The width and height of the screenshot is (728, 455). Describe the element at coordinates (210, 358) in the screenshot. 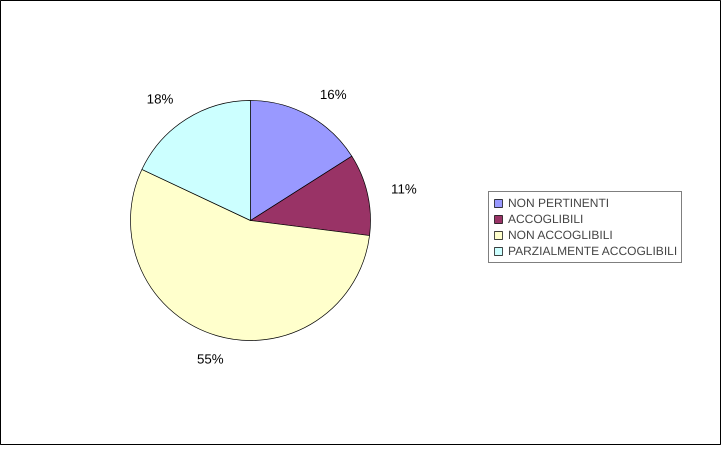

I see `data-label: 55%` at that location.